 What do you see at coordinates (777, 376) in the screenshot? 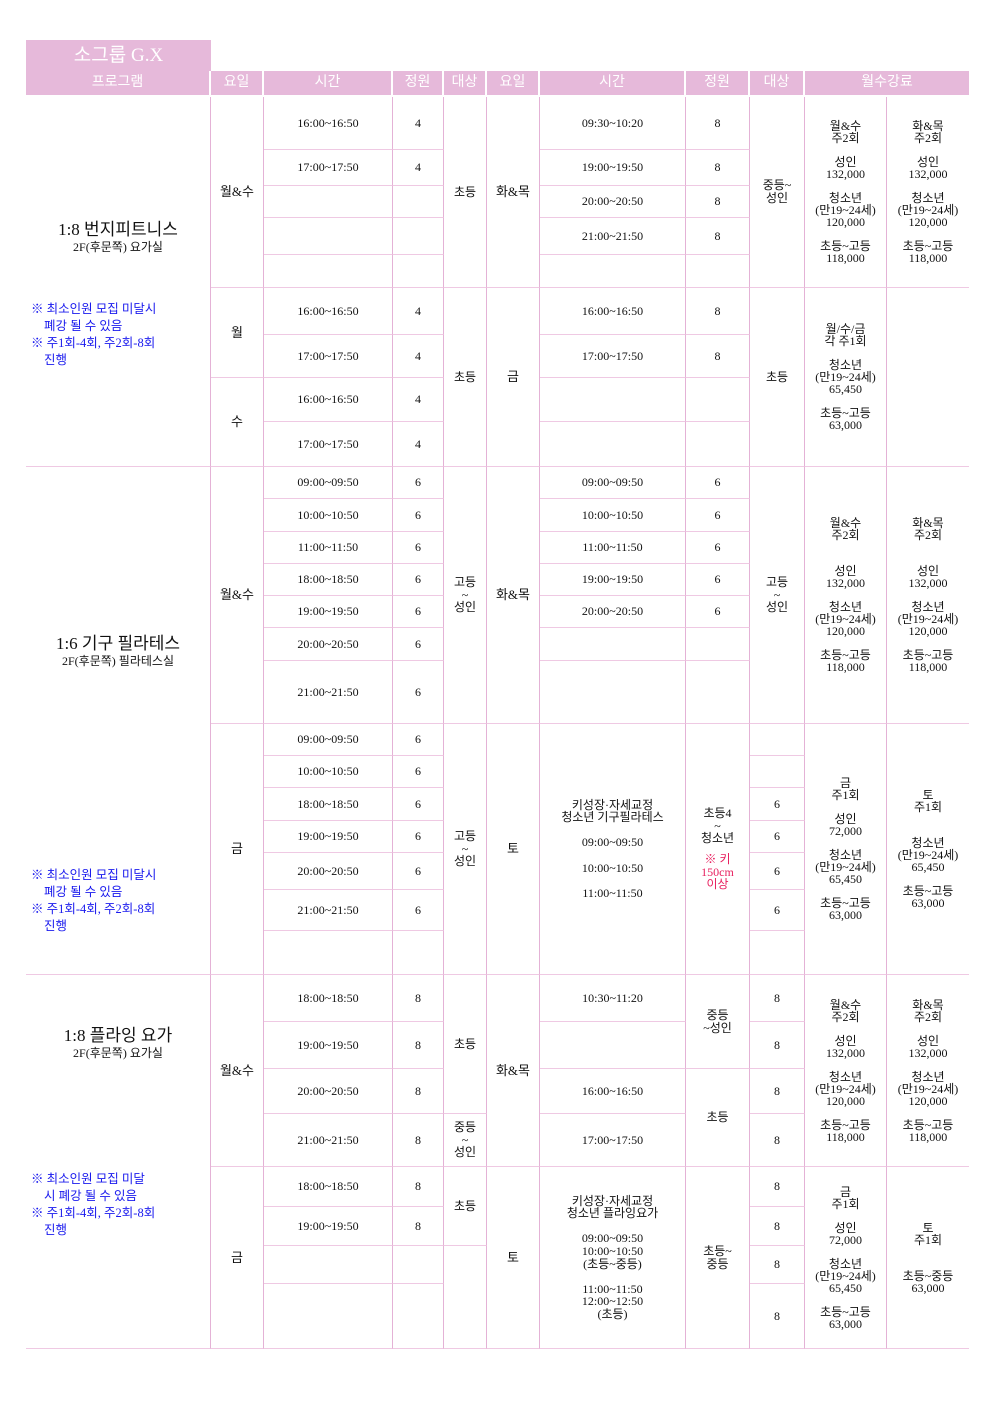
I see `target-cell-text: 초등` at bounding box center [777, 376].